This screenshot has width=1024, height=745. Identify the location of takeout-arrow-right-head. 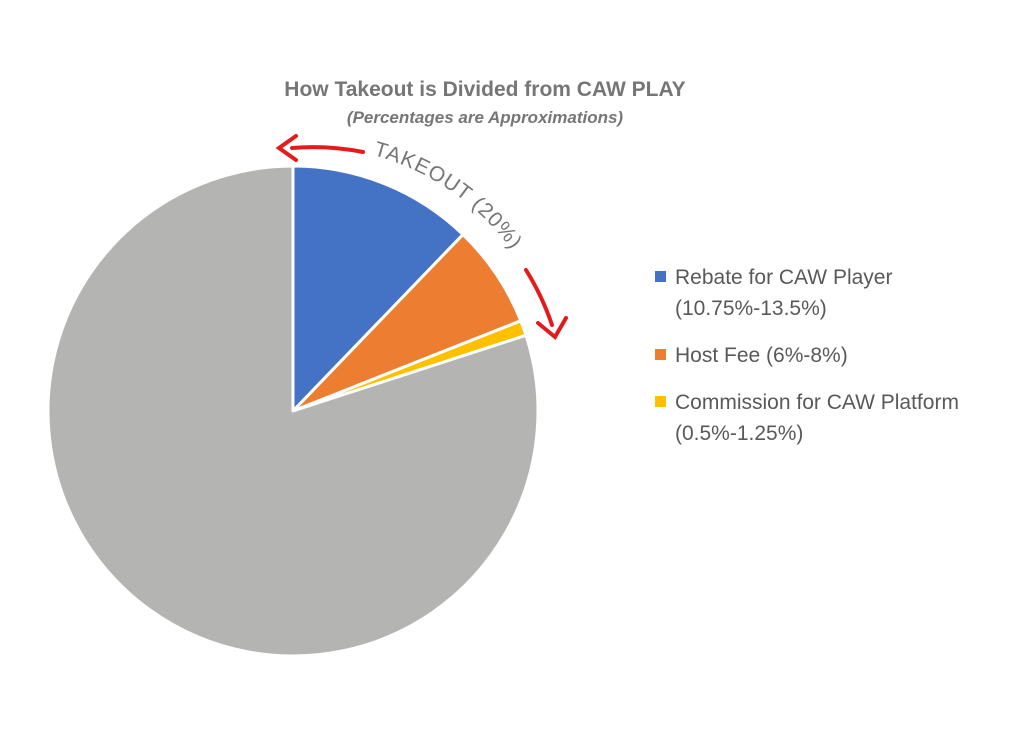
(552, 328).